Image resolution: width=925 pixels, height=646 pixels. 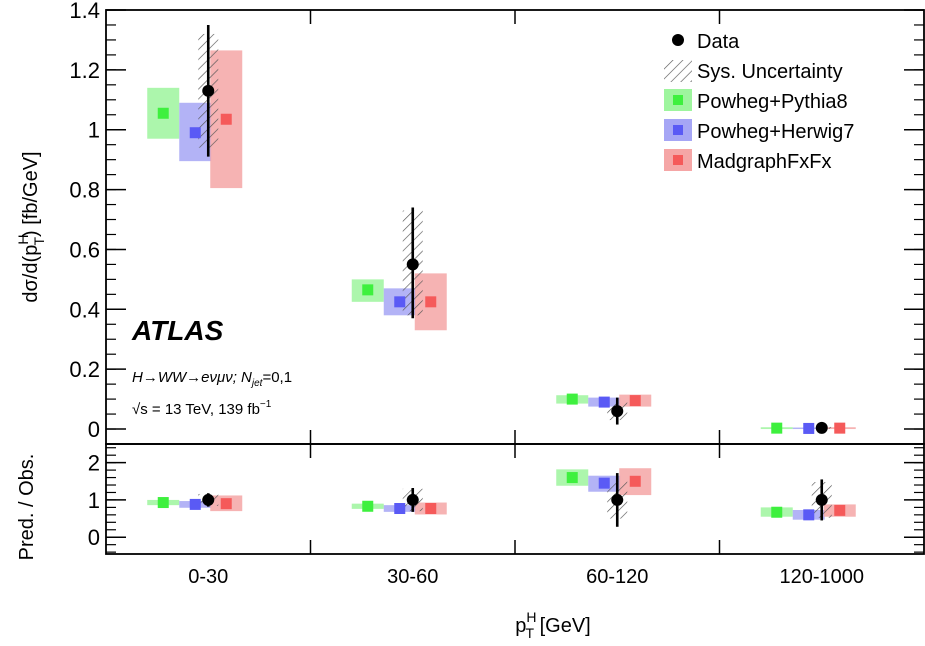 What do you see at coordinates (678, 40) in the screenshot?
I see `legend-data-marker` at bounding box center [678, 40].